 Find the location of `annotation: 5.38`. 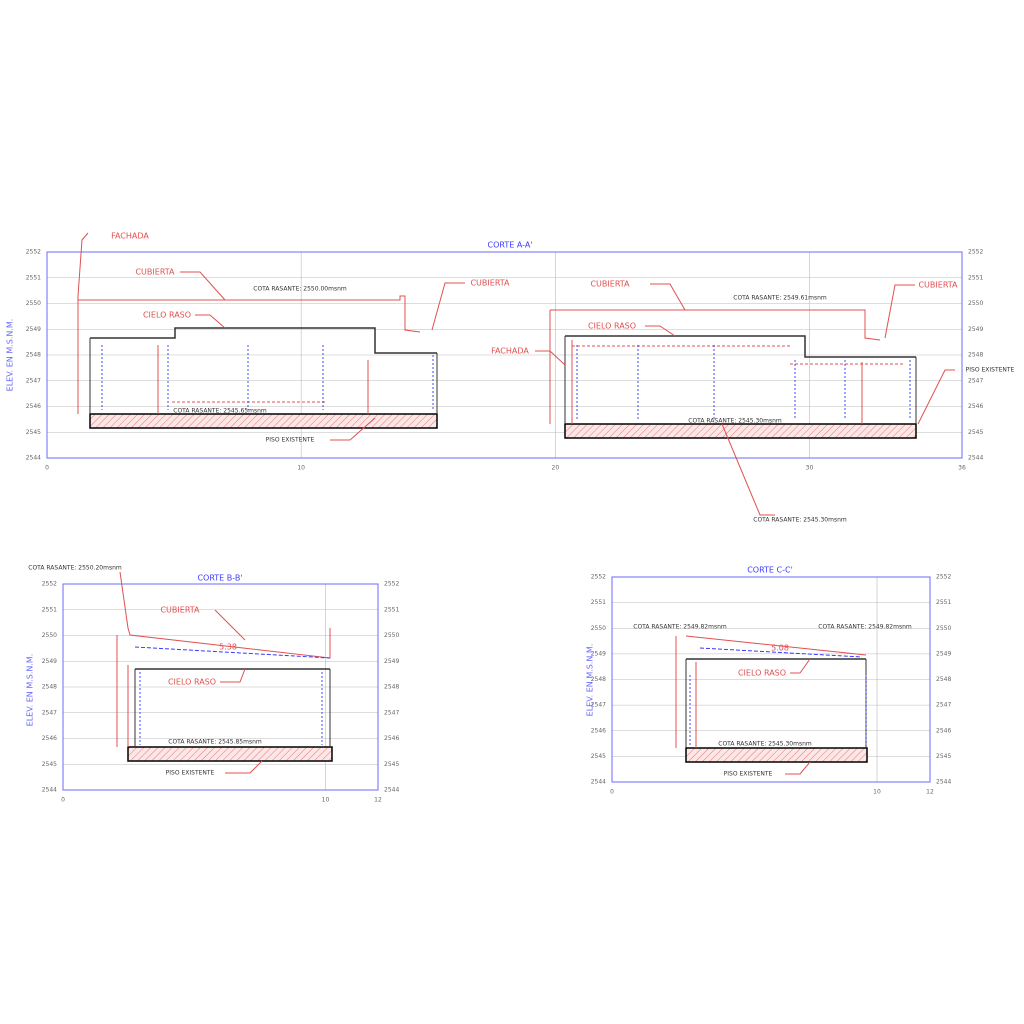

annotation: 5.38 is located at coordinates (228, 647).